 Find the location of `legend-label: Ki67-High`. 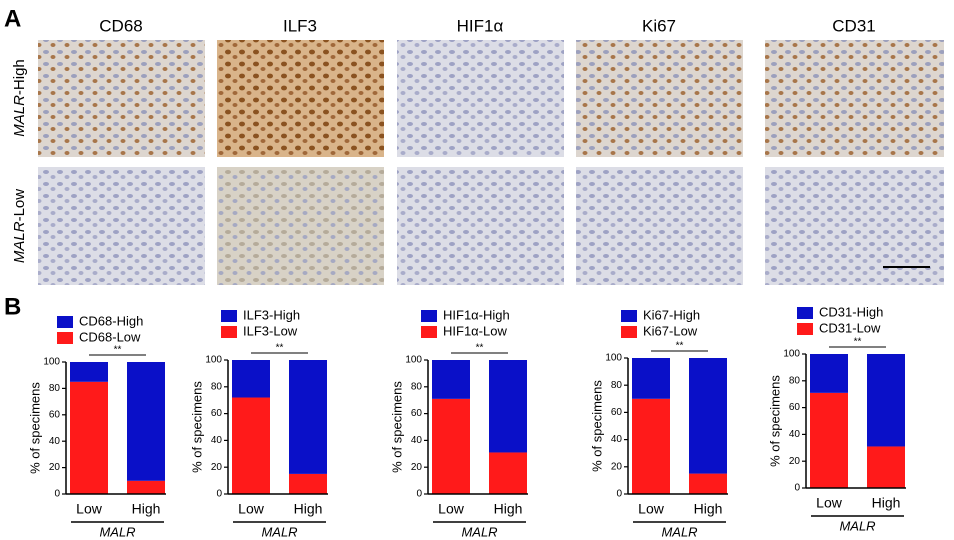

legend-label: Ki67-High is located at coordinates (671, 314).